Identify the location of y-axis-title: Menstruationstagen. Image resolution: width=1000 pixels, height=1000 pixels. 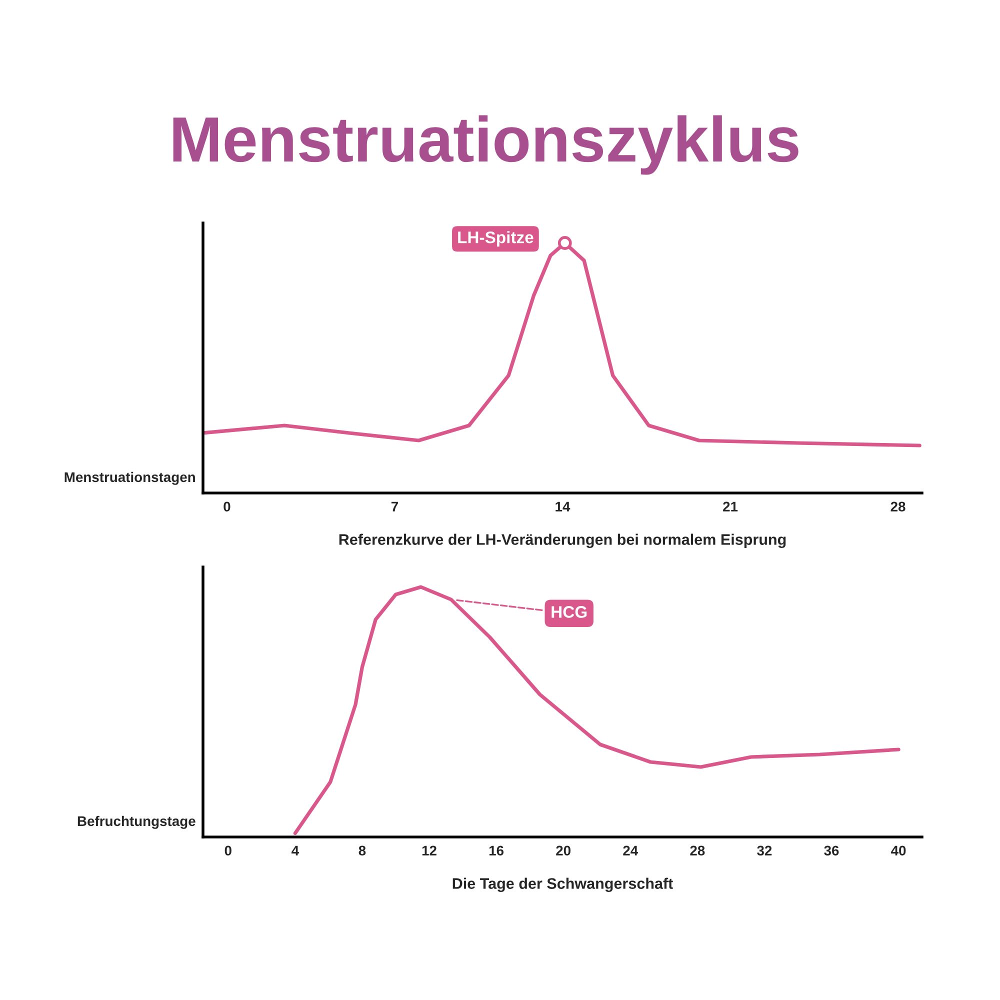
(129, 478).